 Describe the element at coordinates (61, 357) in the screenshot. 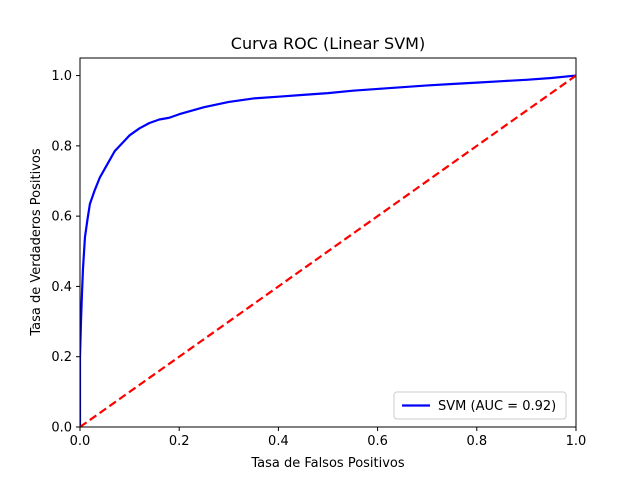

I see `y-tick-label: 0.2` at that location.